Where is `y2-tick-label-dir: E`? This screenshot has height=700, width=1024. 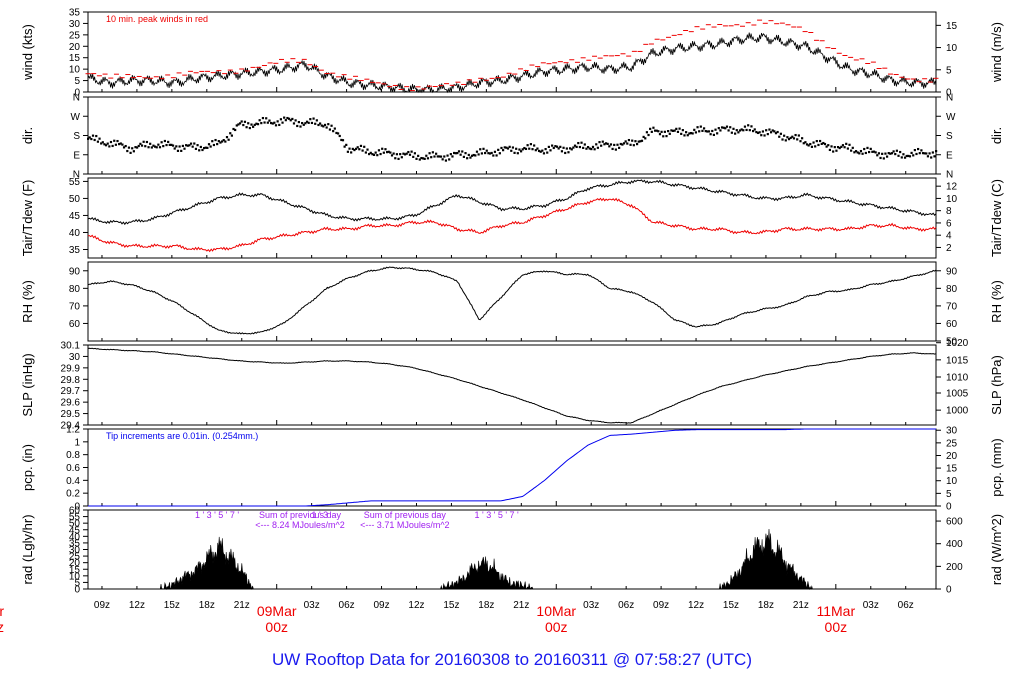 y2-tick-label-dir: E is located at coordinates (949, 155).